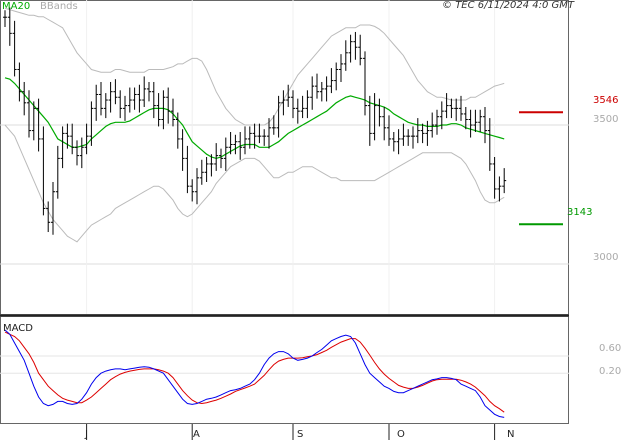  Describe the element at coordinates (508, 5) in the screenshot. I see `copyright-text: © TEC 6/11/2024 4:0 GMT` at that location.